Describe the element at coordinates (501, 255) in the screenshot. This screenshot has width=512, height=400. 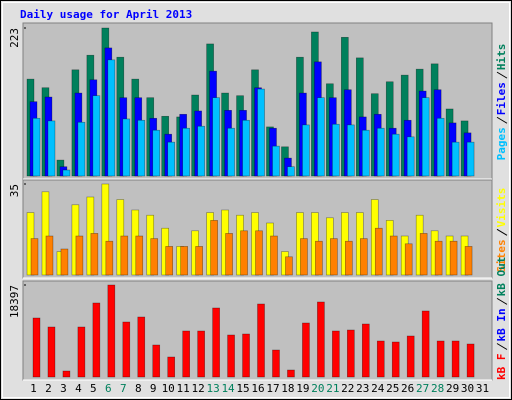
I see `legend-label: Sites` at that location.